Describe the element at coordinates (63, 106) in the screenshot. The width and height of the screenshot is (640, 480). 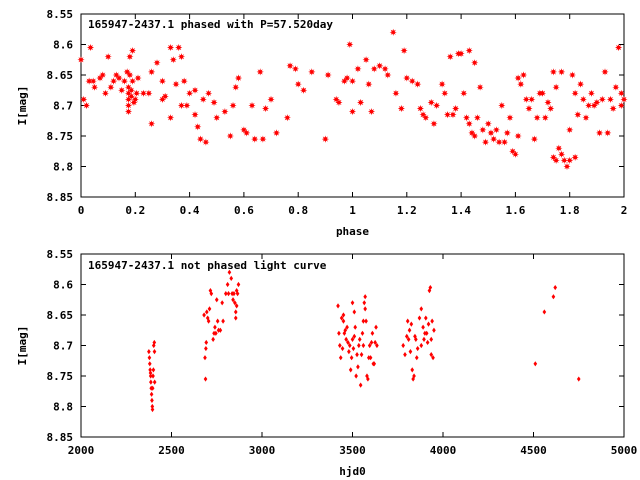
I see `y-tick-label: 8.7` at that location.